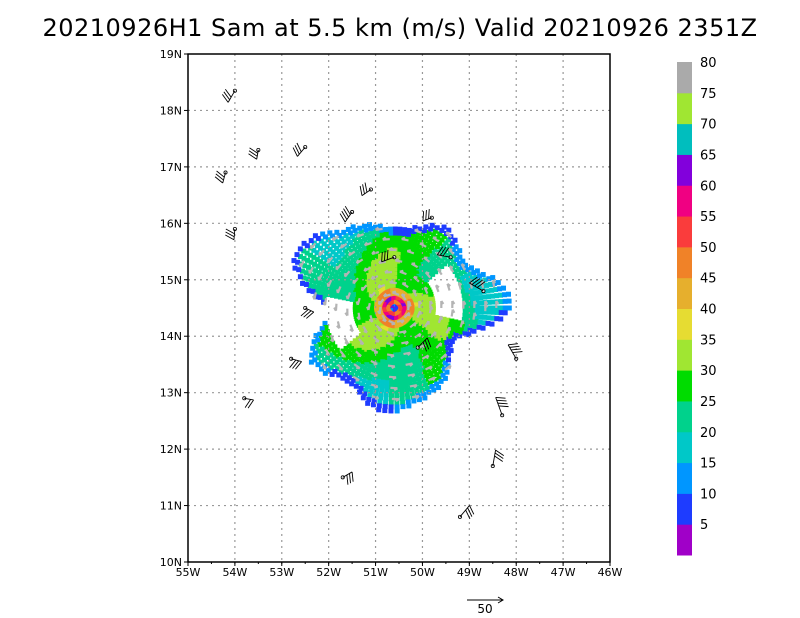  Describe the element at coordinates (684, 78) in the screenshot. I see `colorbar-swatch` at that location.